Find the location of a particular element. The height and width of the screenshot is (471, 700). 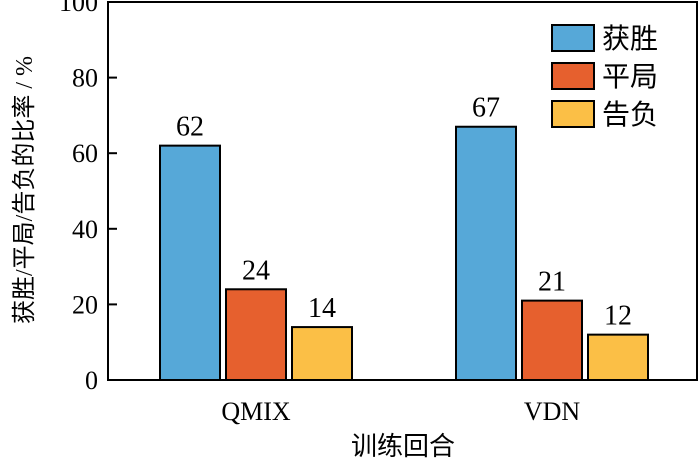

y-tick-label: 100 is located at coordinates (78, 8).